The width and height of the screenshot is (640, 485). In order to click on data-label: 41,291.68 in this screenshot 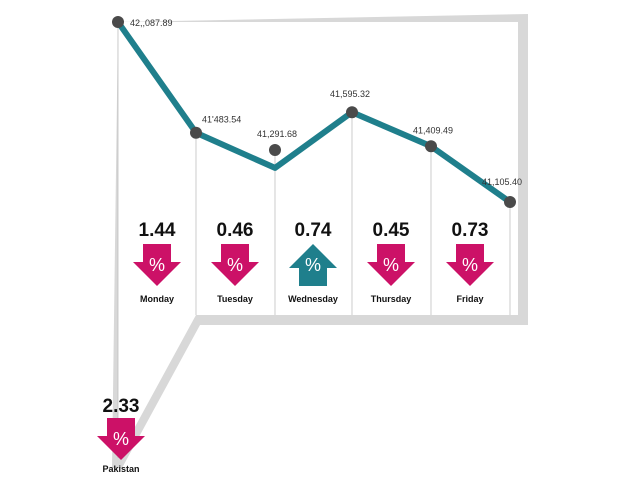, I will do `click(277, 134)`.